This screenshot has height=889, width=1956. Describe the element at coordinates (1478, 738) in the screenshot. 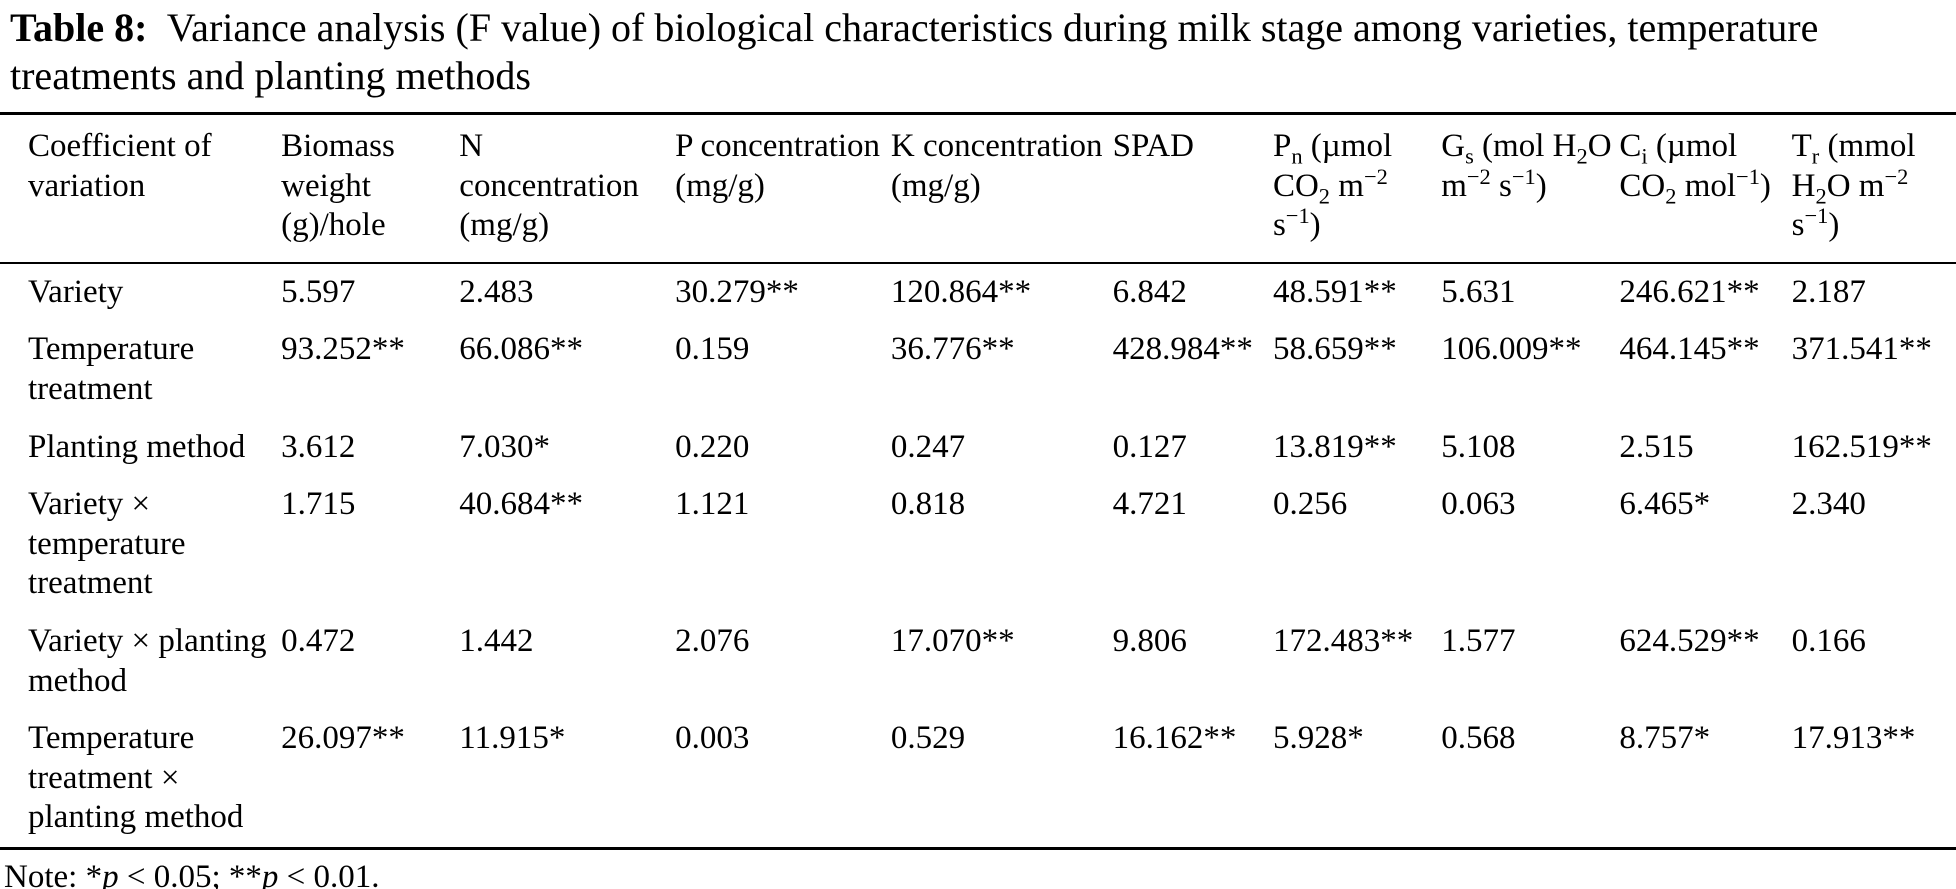

I see `table-cell: 0.568` at that location.